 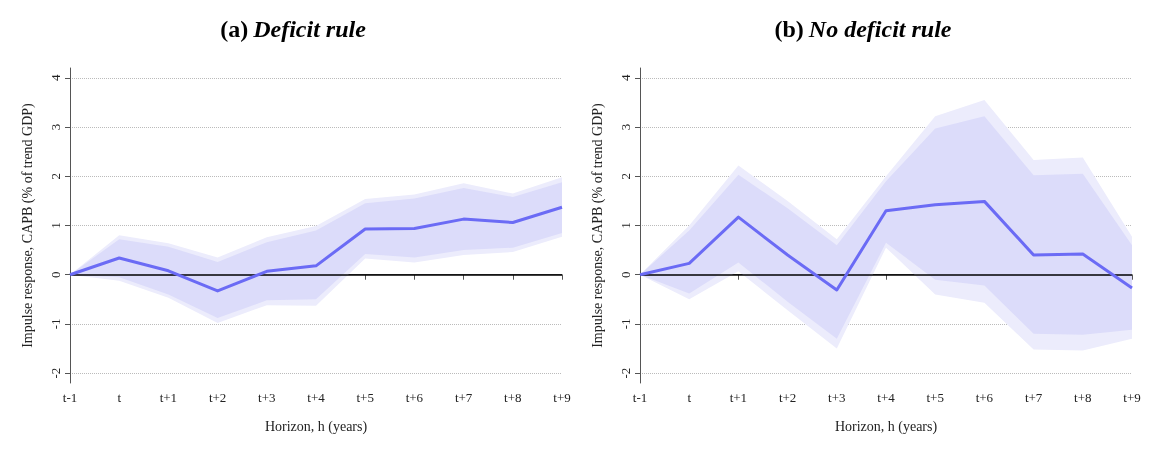 I want to click on chart-title: (b) No deficit rule, so click(x=863, y=29).